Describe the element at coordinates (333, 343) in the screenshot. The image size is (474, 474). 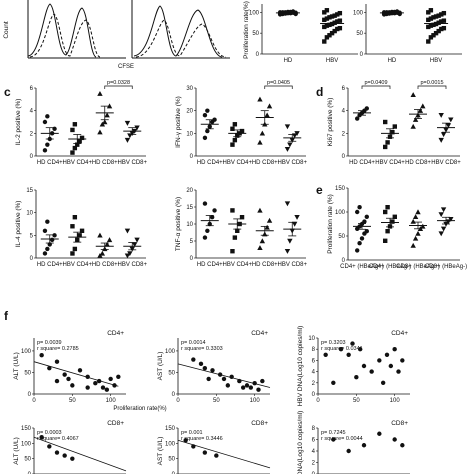
I see `stat-annotation: p= 0.3203` at that location.